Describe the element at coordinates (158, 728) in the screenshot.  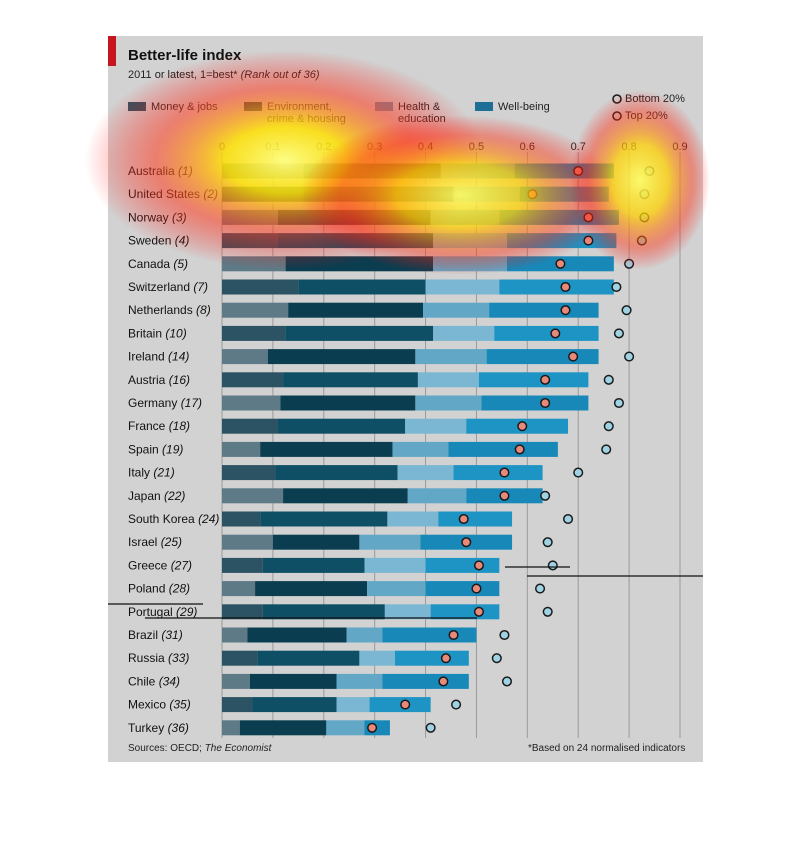
I see `country-label-24: Turkey (36)` at that location.